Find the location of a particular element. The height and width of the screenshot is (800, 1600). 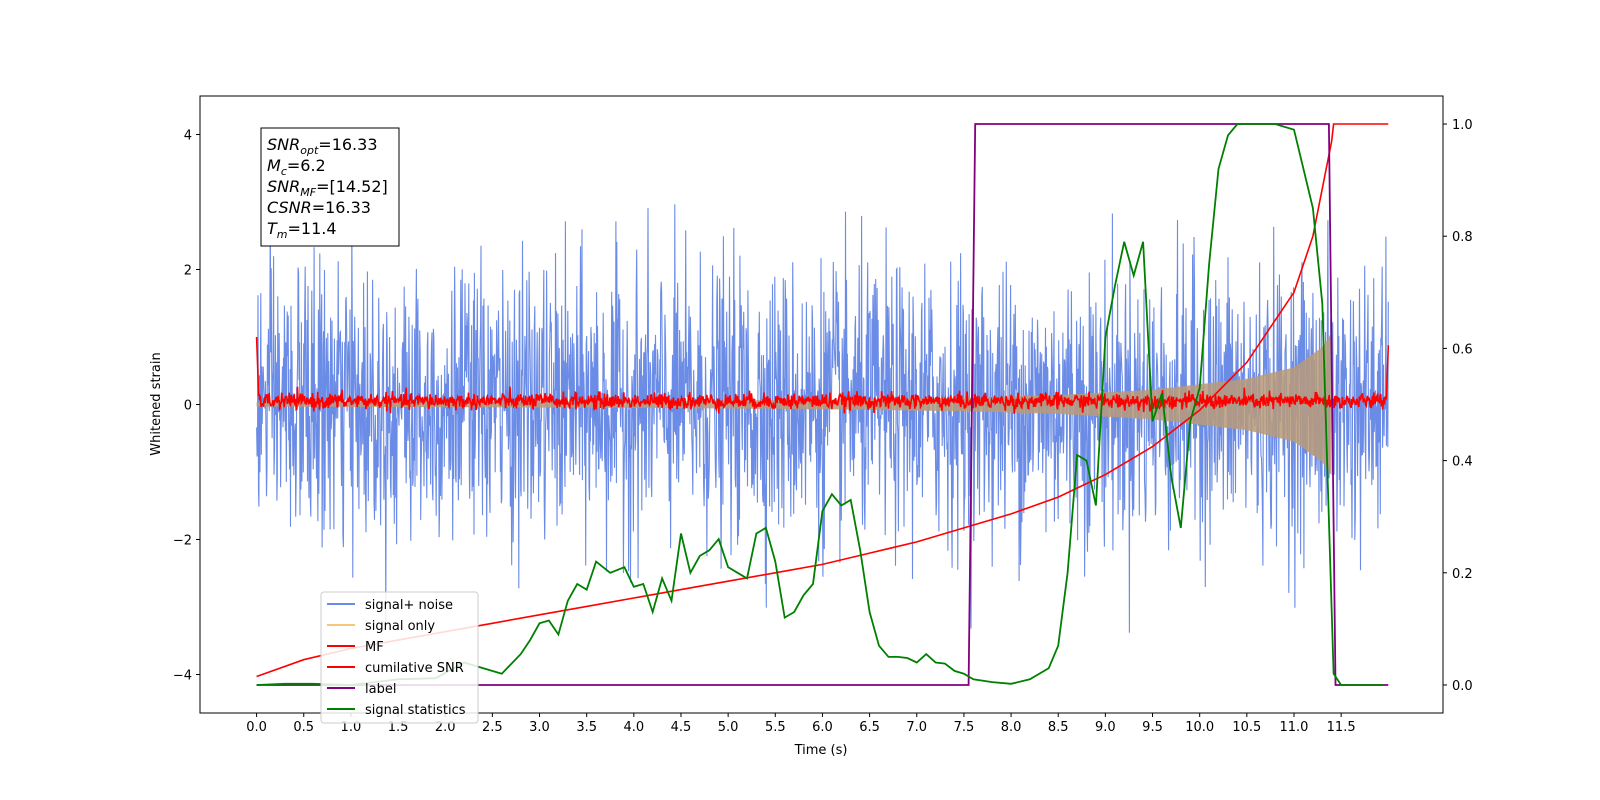

annotation-line: SNRMF=[14.52] is located at coordinates (327, 188).